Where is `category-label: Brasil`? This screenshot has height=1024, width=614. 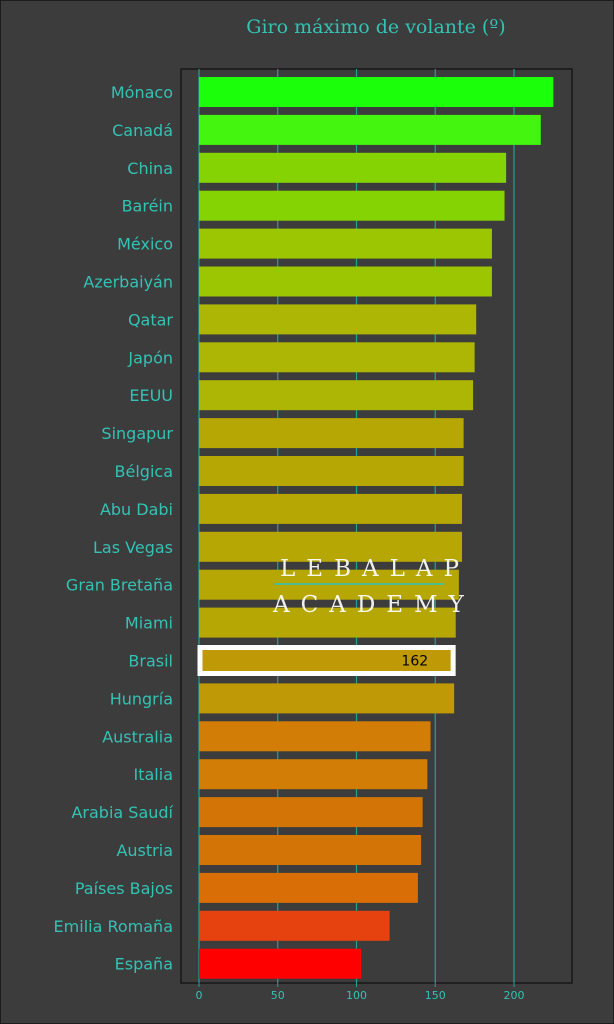 category-label: Brasil is located at coordinates (150, 661).